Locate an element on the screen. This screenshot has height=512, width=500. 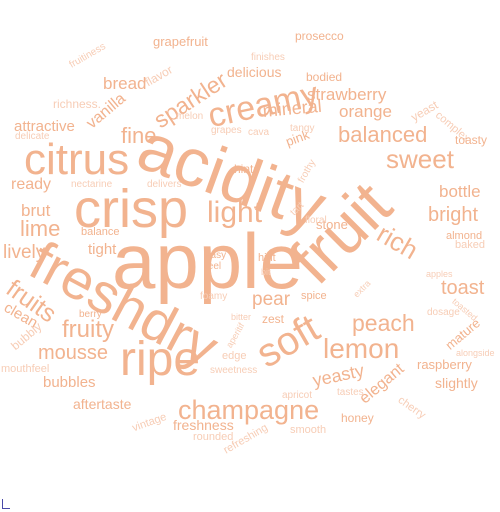
word-delicious: delicious is located at coordinates (254, 72).